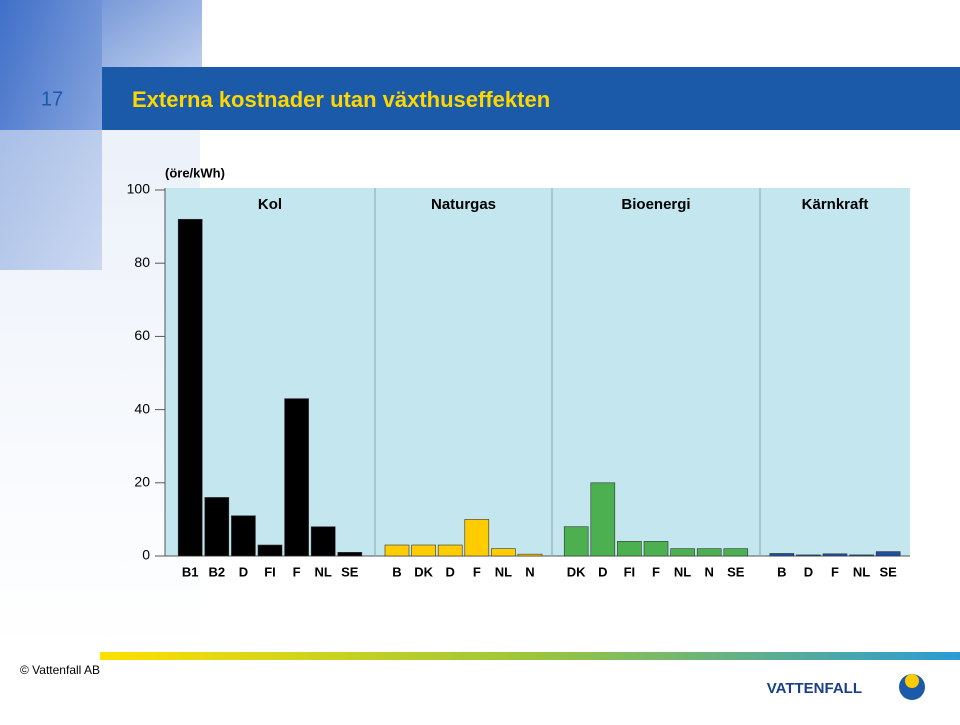 The width and height of the screenshot is (960, 725). What do you see at coordinates (190, 571) in the screenshot?
I see `x-tick-label: B1` at bounding box center [190, 571].